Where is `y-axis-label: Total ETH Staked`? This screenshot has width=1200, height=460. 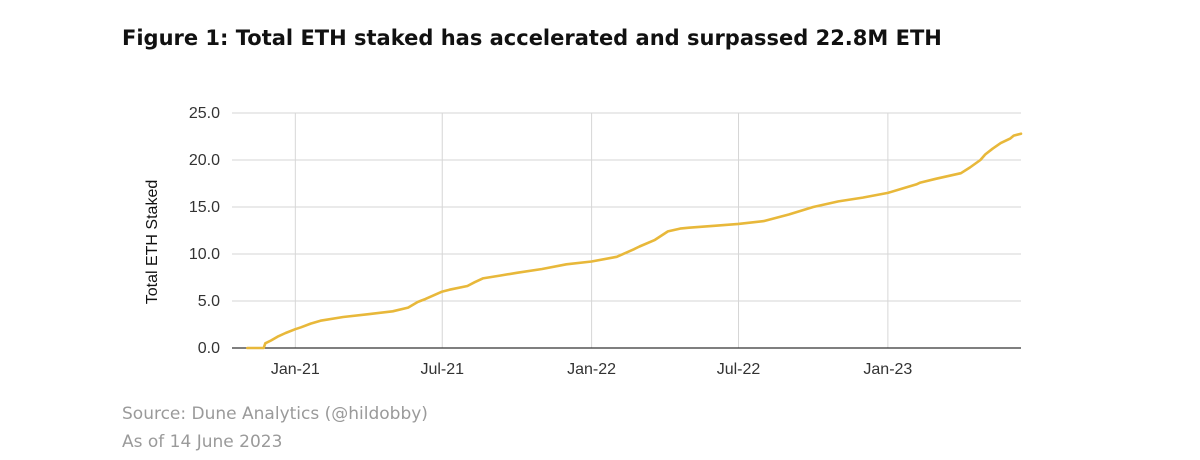
y-axis-label: Total ETH Staked is located at coordinates (152, 242).